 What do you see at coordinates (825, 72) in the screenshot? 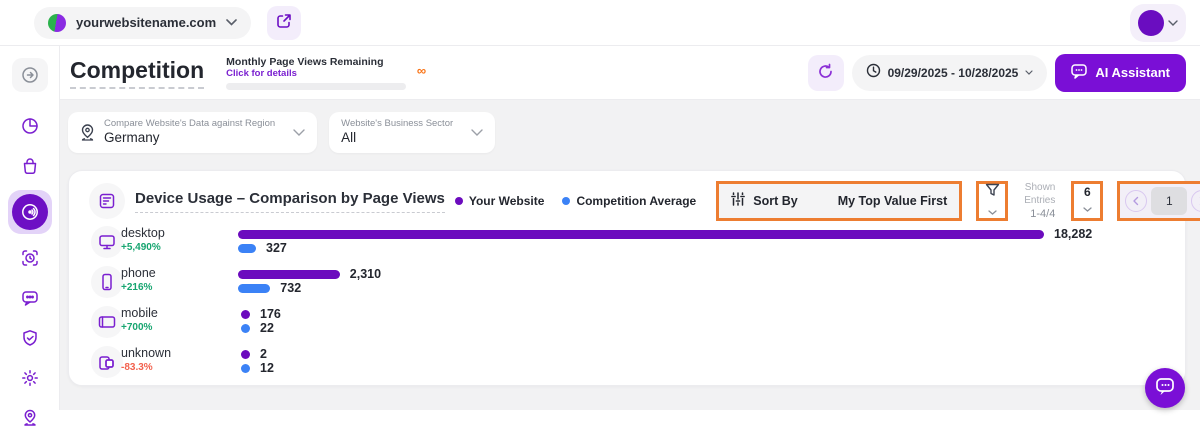
I see `refresh-button` at bounding box center [825, 72].